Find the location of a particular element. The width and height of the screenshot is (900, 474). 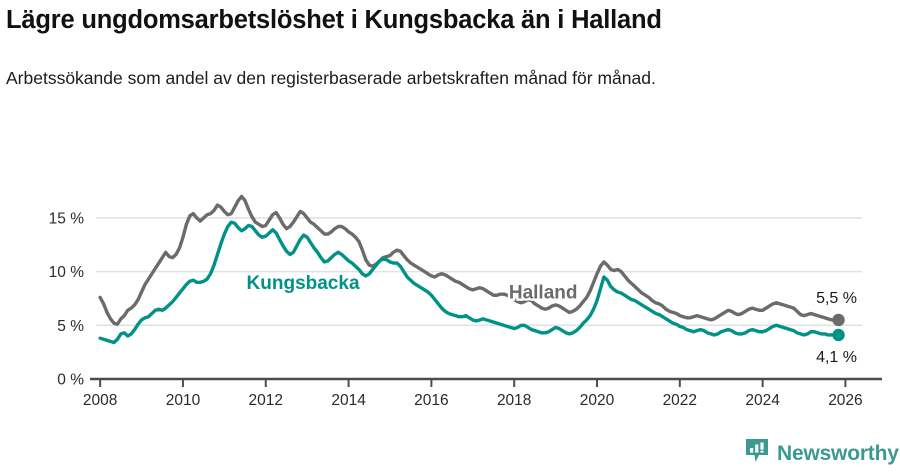

x-axis-tick-label: 2012 is located at coordinates (266, 400).